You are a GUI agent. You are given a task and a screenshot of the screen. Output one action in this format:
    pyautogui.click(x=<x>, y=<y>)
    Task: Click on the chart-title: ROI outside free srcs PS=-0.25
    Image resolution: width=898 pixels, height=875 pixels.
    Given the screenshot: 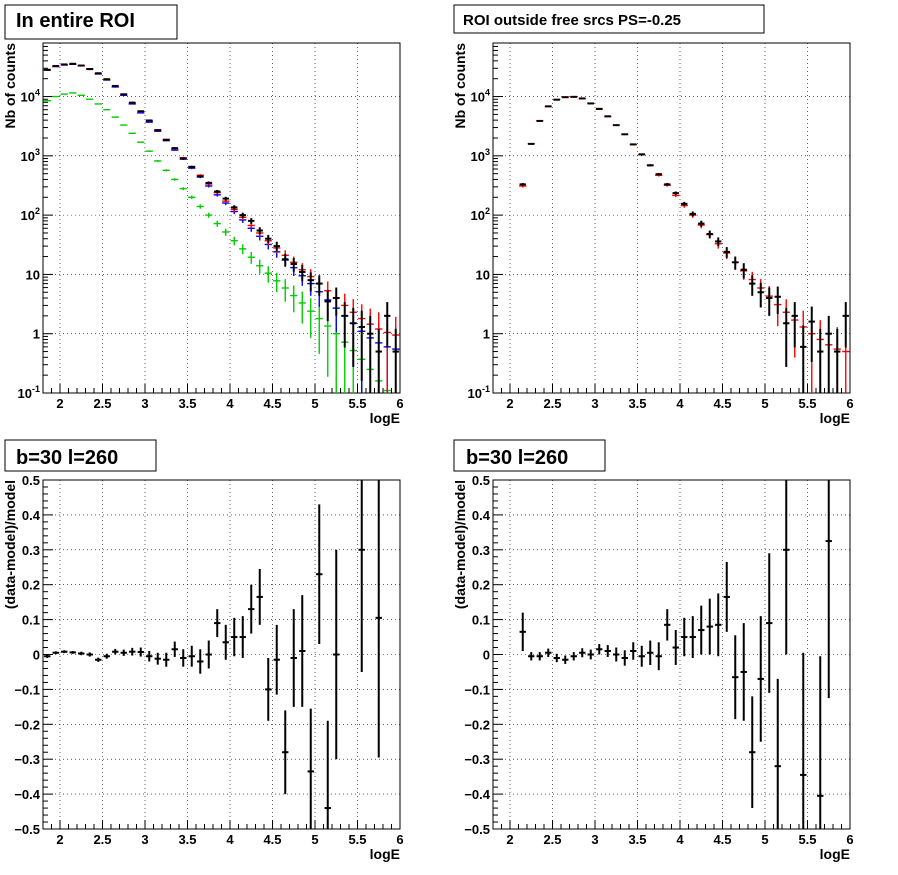 What is the action you would take?
    pyautogui.click(x=572, y=20)
    